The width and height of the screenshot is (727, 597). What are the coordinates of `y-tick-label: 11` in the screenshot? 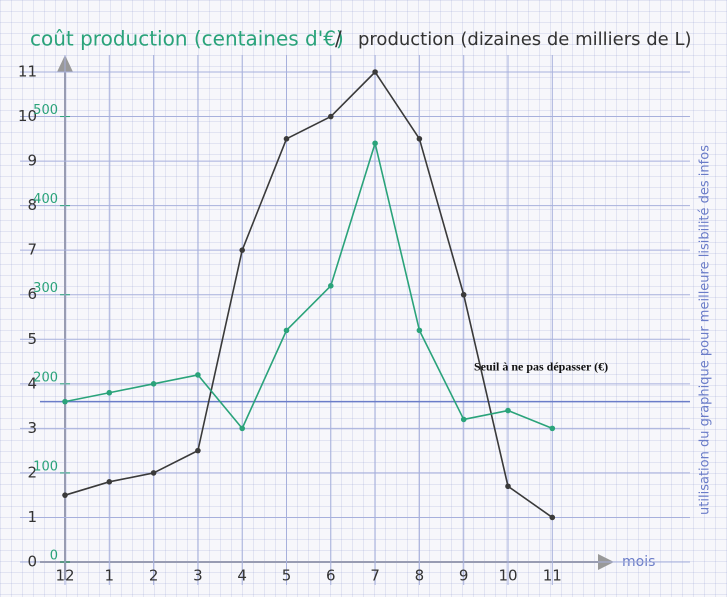 It's located at (27, 72).